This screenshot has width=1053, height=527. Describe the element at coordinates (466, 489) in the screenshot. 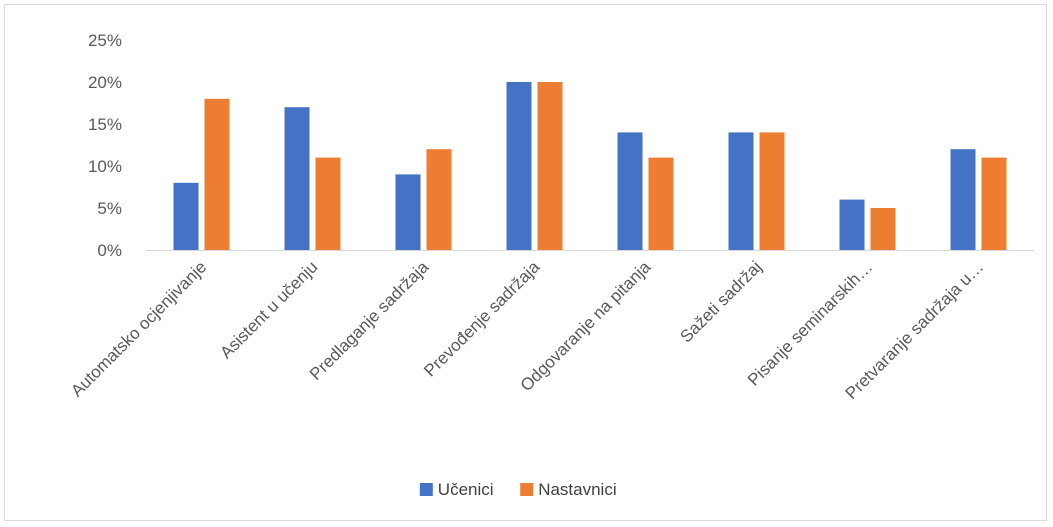

I see `legend-label: Učenici` at that location.